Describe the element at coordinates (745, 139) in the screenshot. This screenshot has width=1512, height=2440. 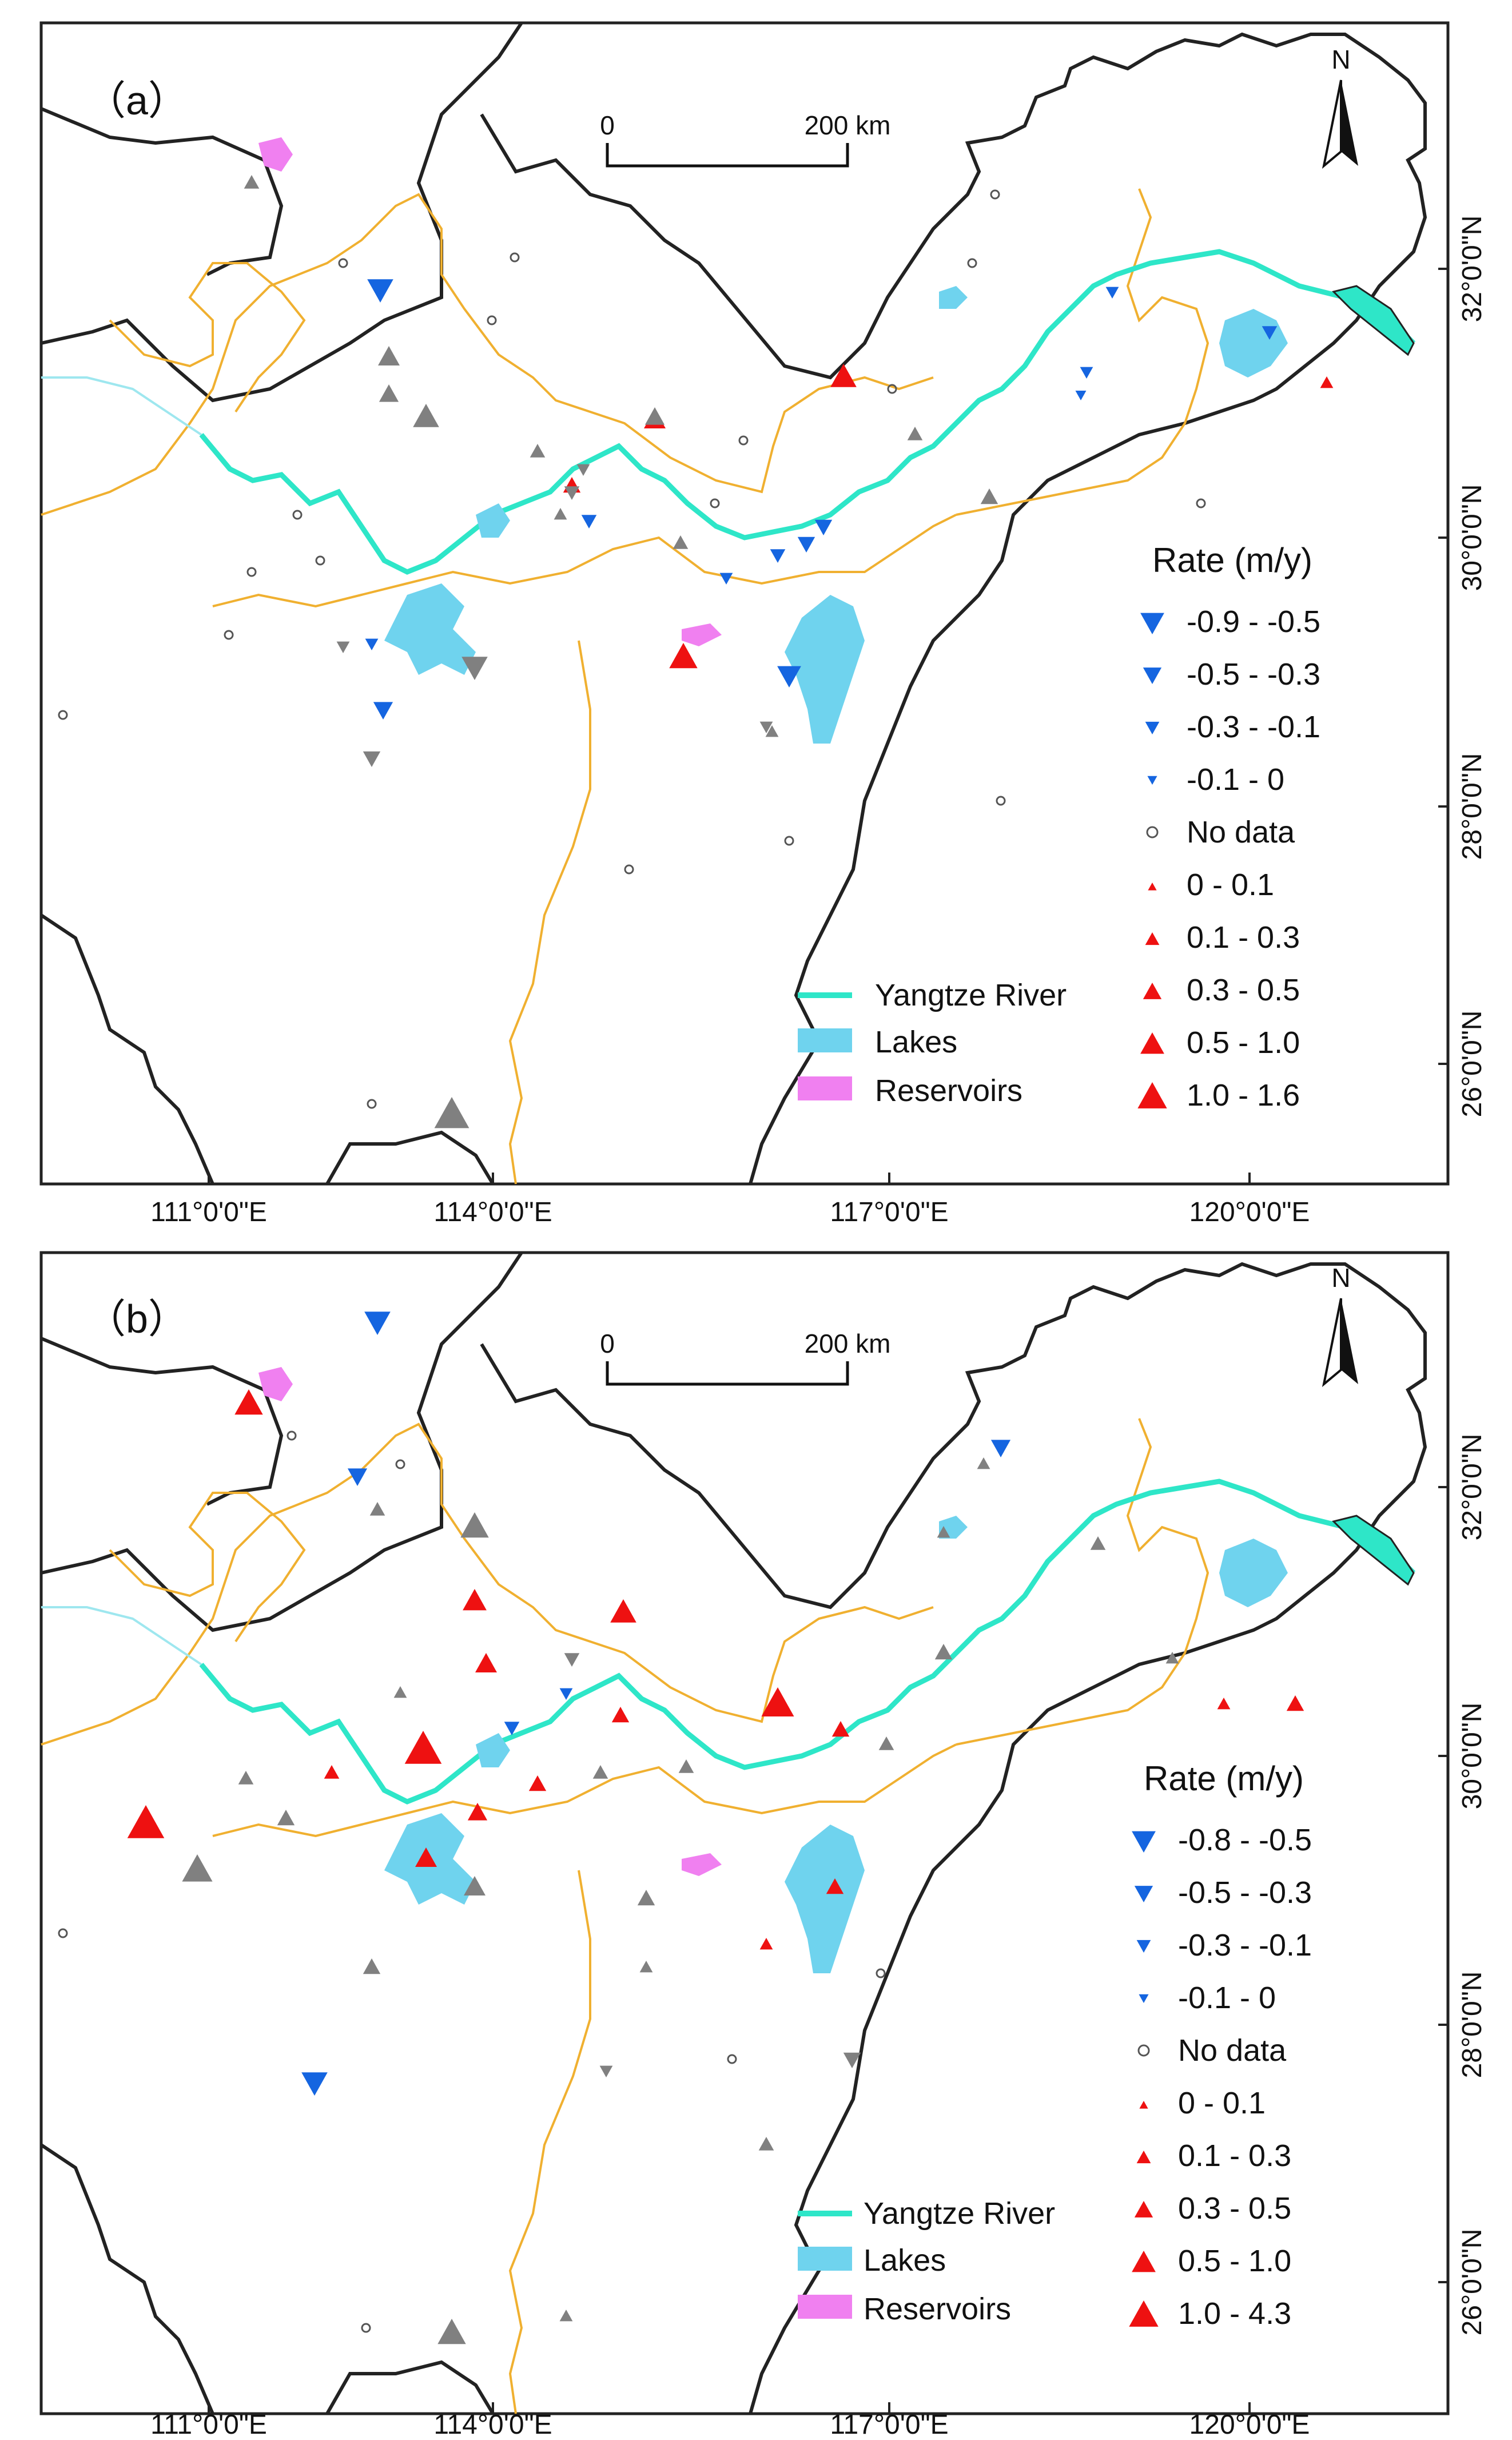
I see `scale-bar-a: 0 200 km` at that location.